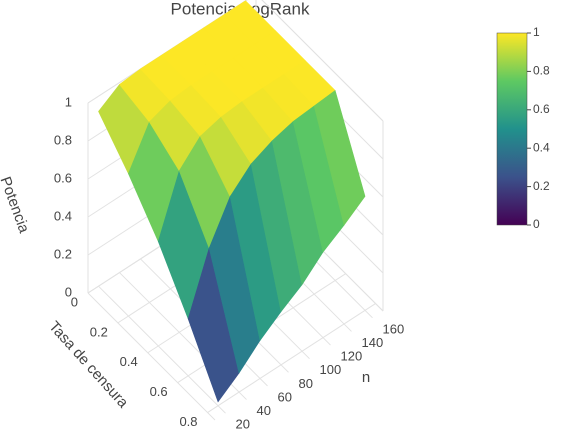  I want to click on colorbar-tick-label: 0, so click(536, 224).